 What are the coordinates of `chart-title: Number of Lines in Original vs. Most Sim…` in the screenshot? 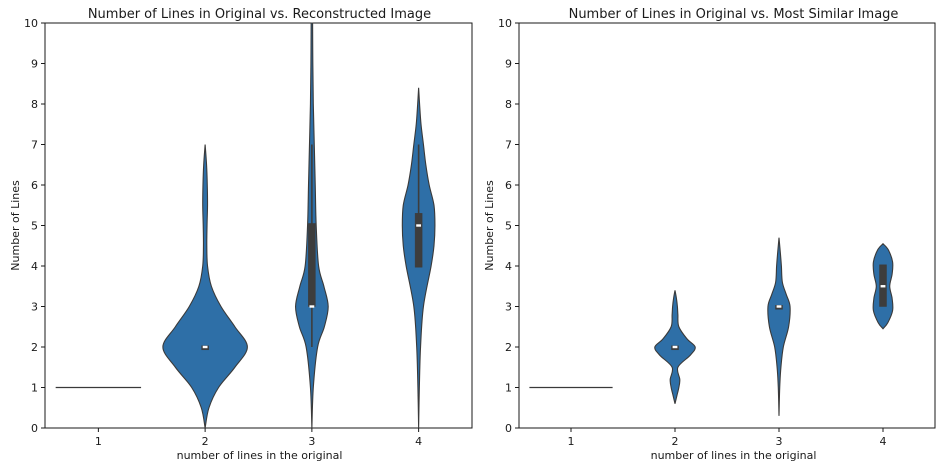 It's located at (734, 14).